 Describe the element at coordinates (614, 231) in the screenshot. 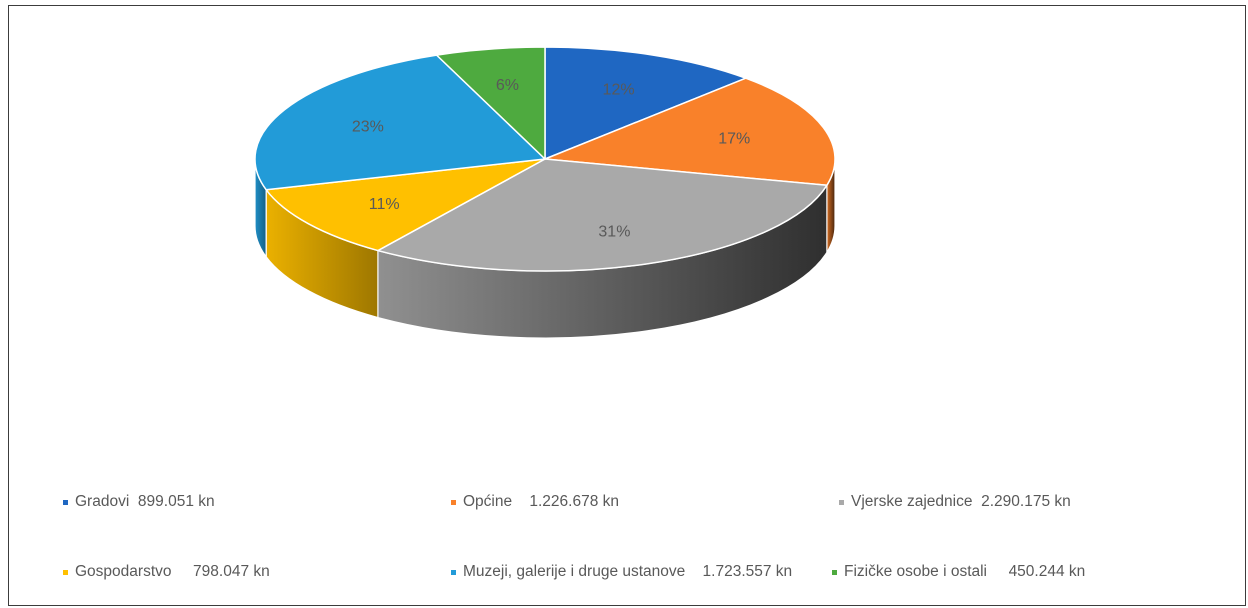

I see `pie-label-2: 31%` at that location.